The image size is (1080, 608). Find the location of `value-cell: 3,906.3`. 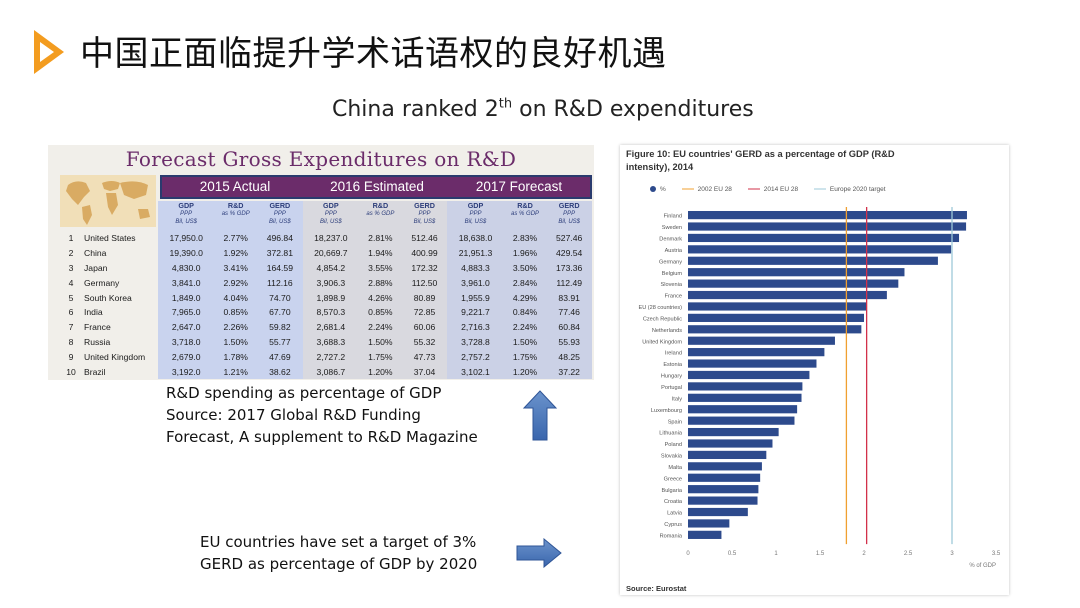

value-cell: 3,906.3 is located at coordinates (331, 283).